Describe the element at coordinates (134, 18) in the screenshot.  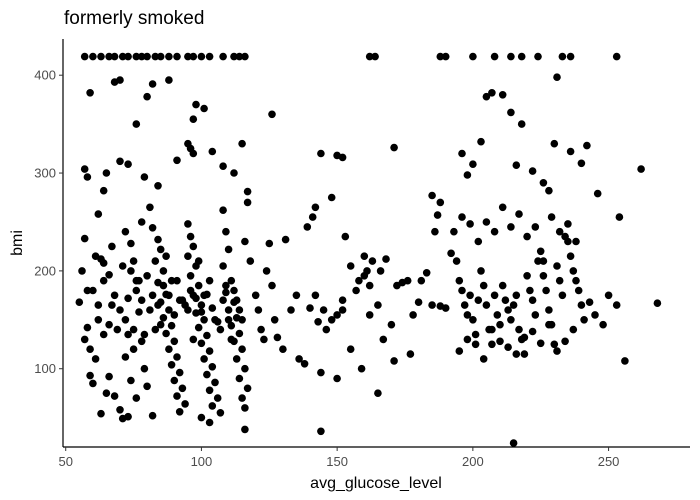
I see `chart-title: formerly smoked` at that location.